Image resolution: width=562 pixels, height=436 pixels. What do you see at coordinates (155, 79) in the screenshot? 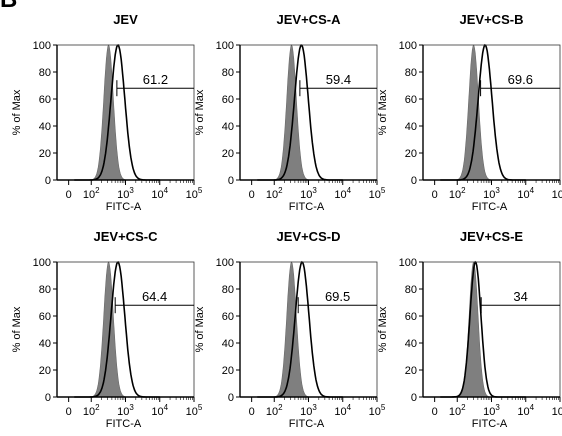
I see `gate-percentage: 61.2` at bounding box center [155, 79].